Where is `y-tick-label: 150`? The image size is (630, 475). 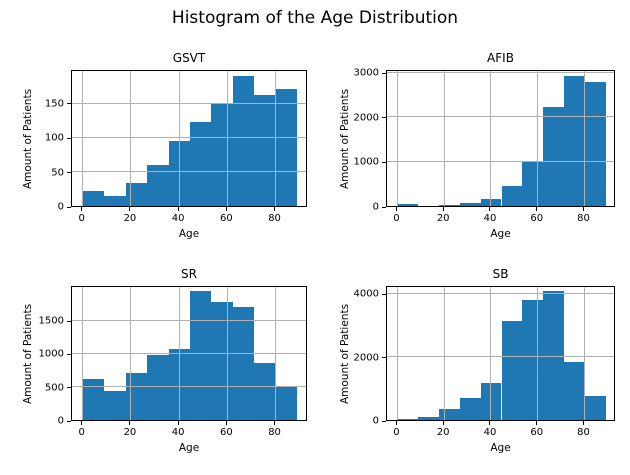 y-tick-label: 150 is located at coordinates (54, 104).